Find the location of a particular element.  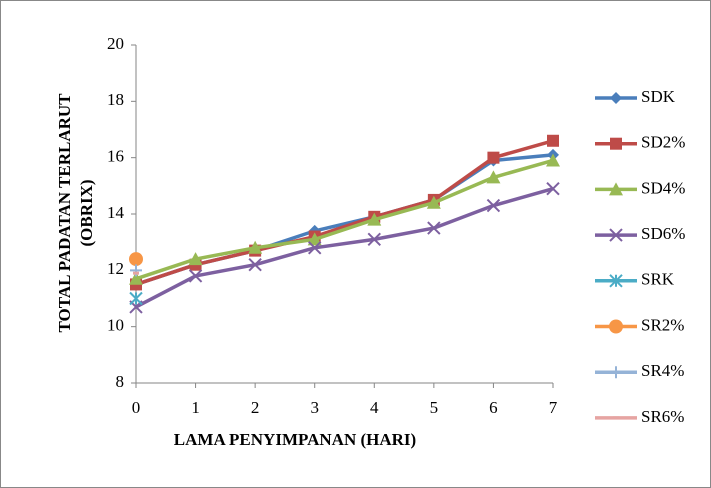

x-tick-label: 2 is located at coordinates (255, 407).